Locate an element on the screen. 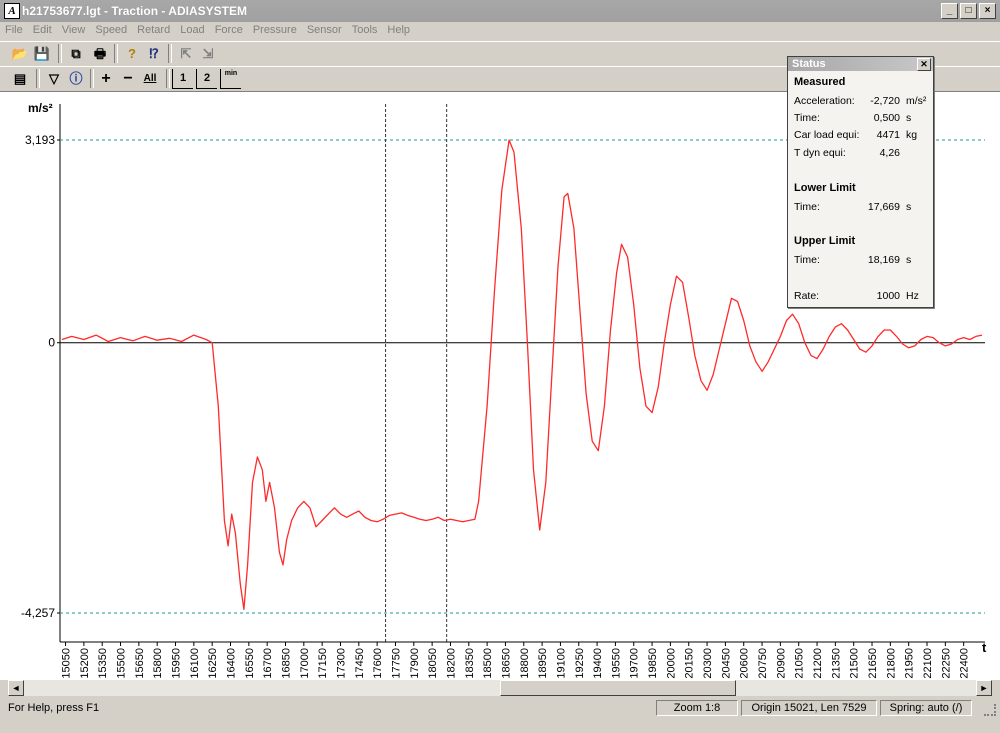 The image size is (1000, 733). status-panel-titlebar: Status ✕ is located at coordinates (860, 64).